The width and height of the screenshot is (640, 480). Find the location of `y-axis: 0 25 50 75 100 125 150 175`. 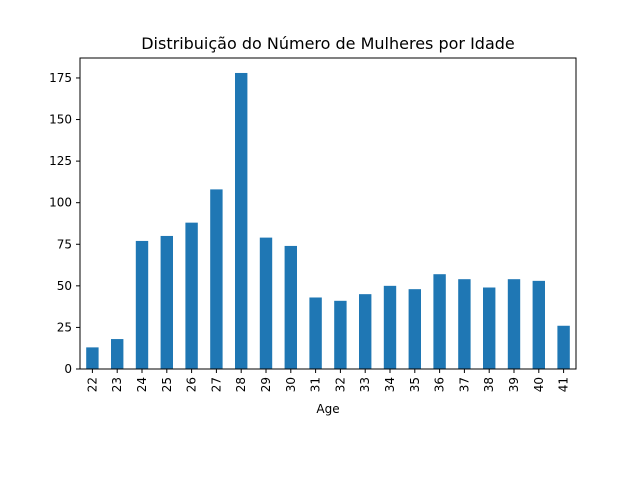

y-axis: 0 25 50 75 100 125 150 175 is located at coordinates (64, 223).